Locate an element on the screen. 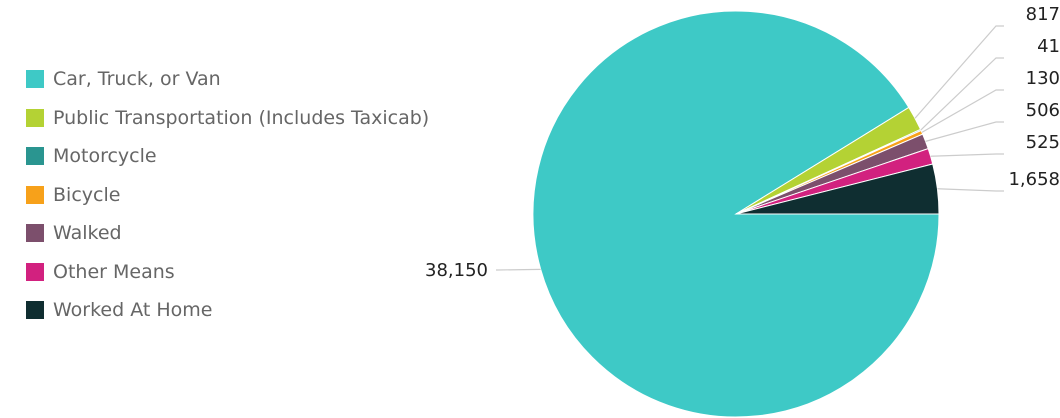 This screenshot has width=1060, height=418. legend-item-walked: Walked is located at coordinates (227, 233).